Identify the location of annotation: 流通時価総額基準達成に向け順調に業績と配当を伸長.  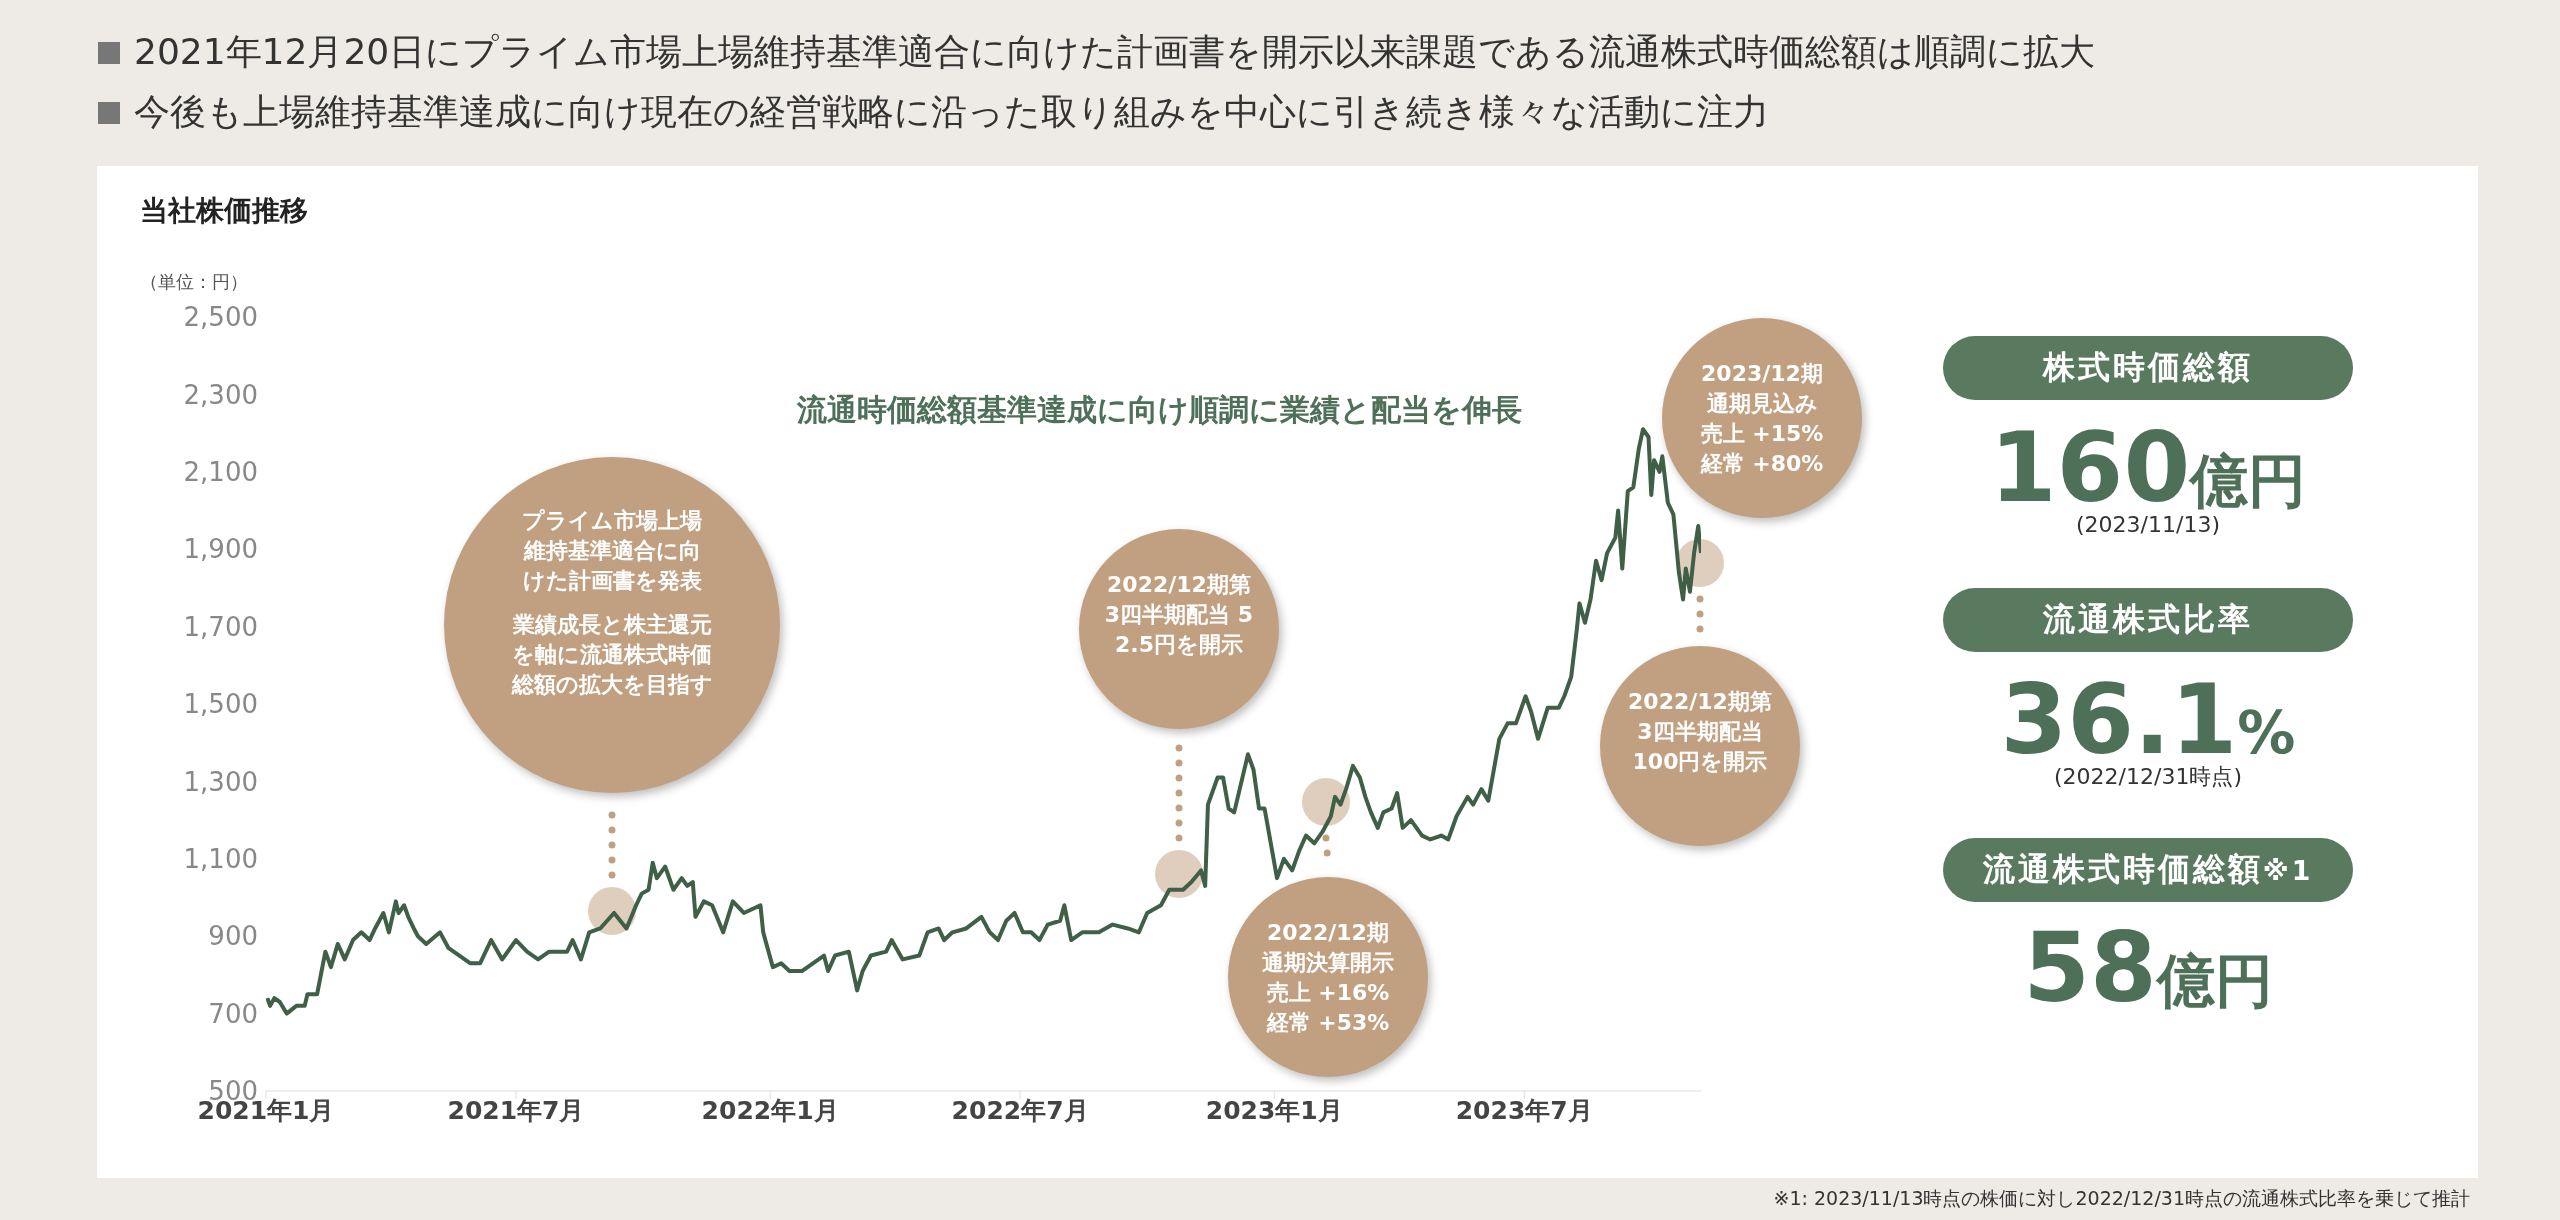
(1159, 410).